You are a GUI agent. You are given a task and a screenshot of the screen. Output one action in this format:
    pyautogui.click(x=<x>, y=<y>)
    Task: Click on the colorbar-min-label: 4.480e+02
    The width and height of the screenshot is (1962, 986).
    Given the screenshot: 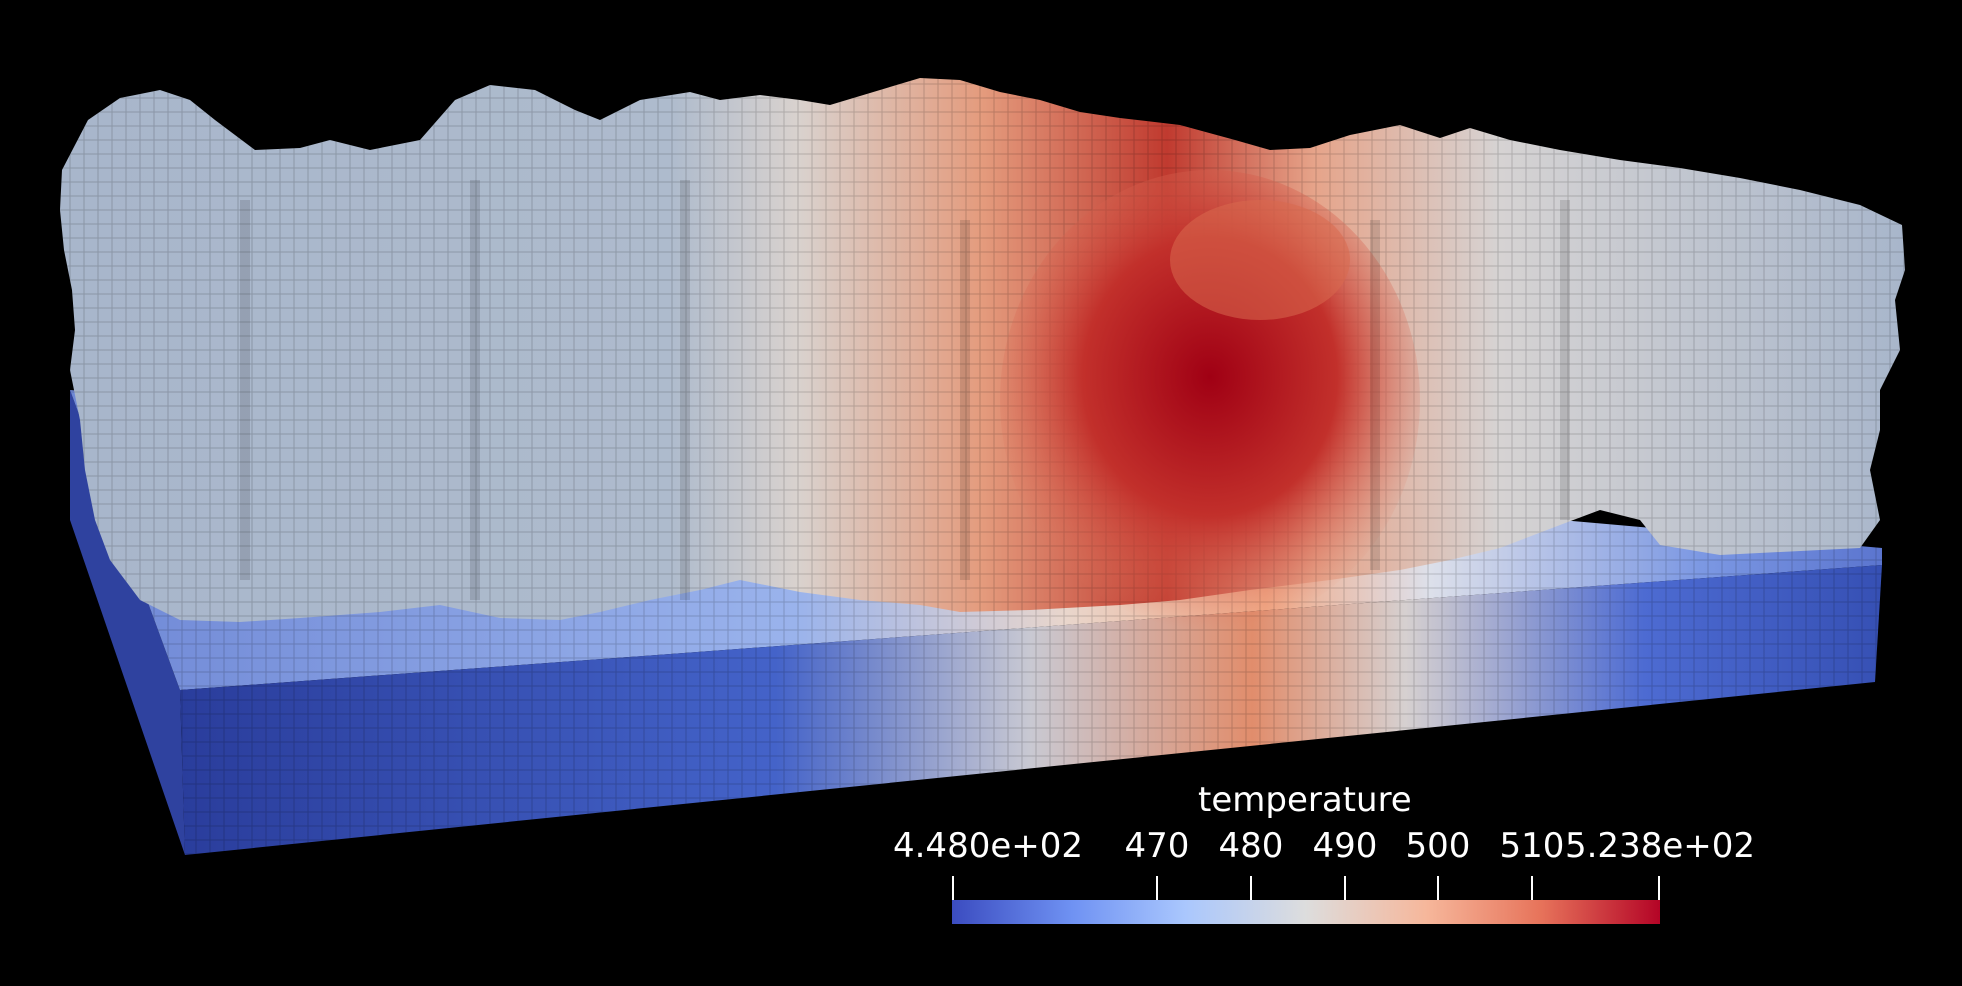 What is the action you would take?
    pyautogui.click(x=988, y=846)
    